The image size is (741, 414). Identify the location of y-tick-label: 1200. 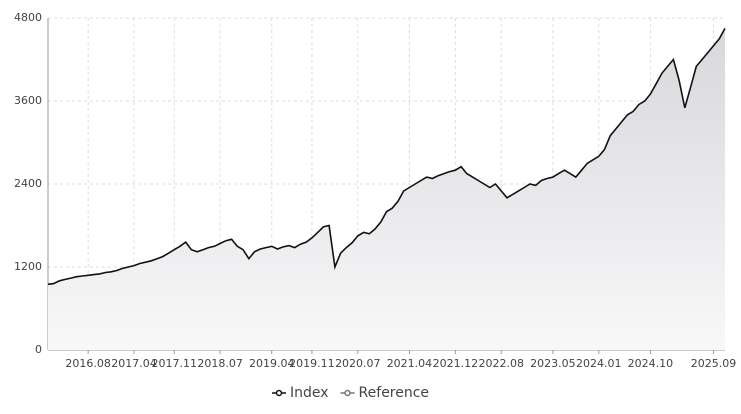
(28, 266).